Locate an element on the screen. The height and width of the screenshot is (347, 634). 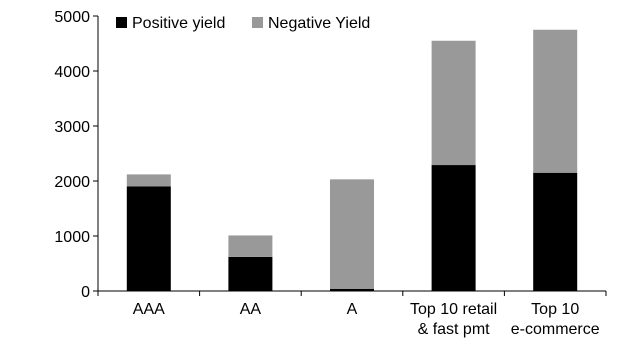
y-tick-label: 3000 is located at coordinates (72, 127).